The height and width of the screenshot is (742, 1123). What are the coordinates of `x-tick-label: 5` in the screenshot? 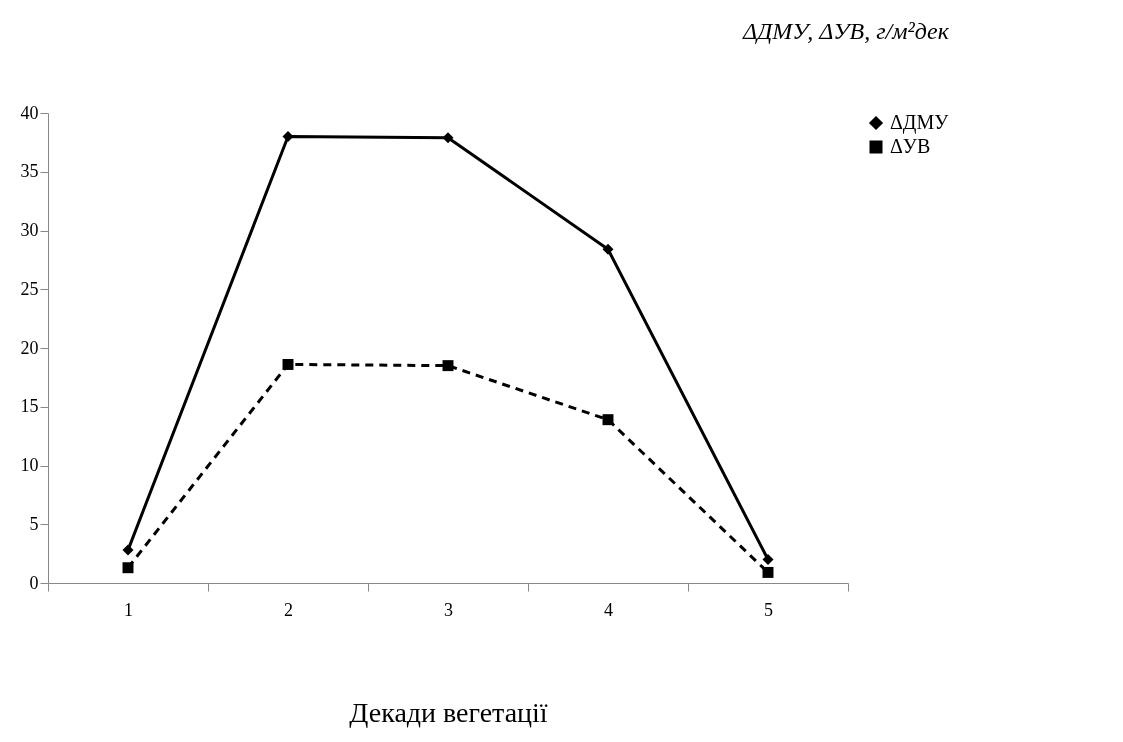 It's located at (768, 609).